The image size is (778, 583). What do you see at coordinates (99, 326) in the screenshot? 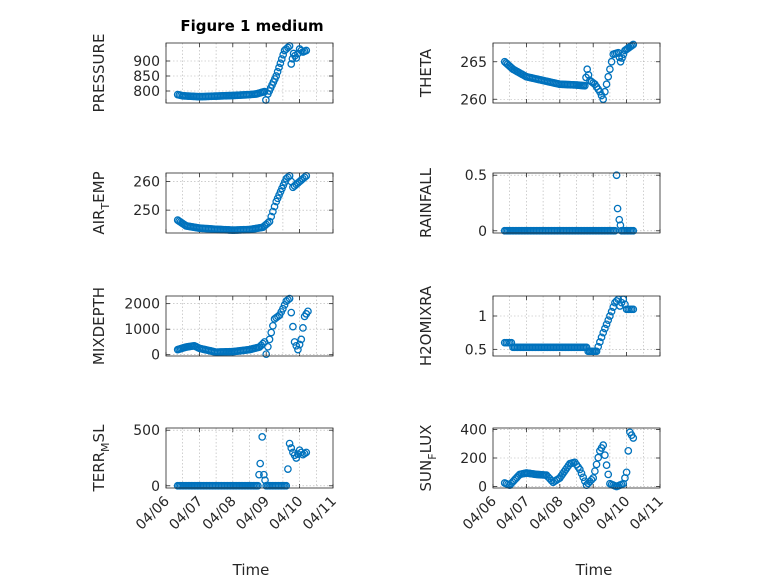
I see `y-axis-label: MIXDEPTH` at bounding box center [99, 326].